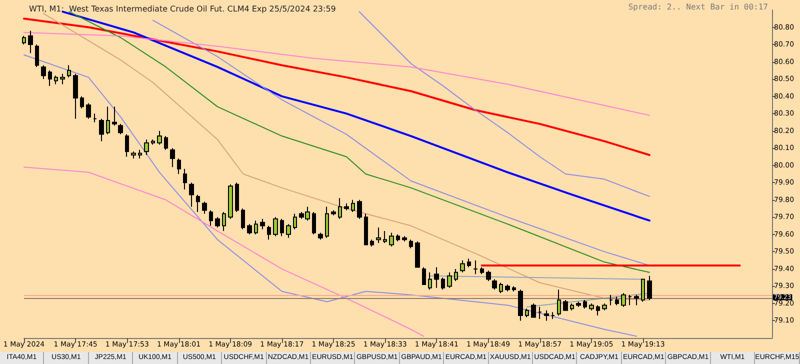 The image size is (800, 364). What do you see at coordinates (182, 9) in the screenshot?
I see `chart-title: WTI, M1: West Texas Intermediate Crude Oil Fut. CLM4 Exp 25/5/2024 23:59` at bounding box center [182, 9].